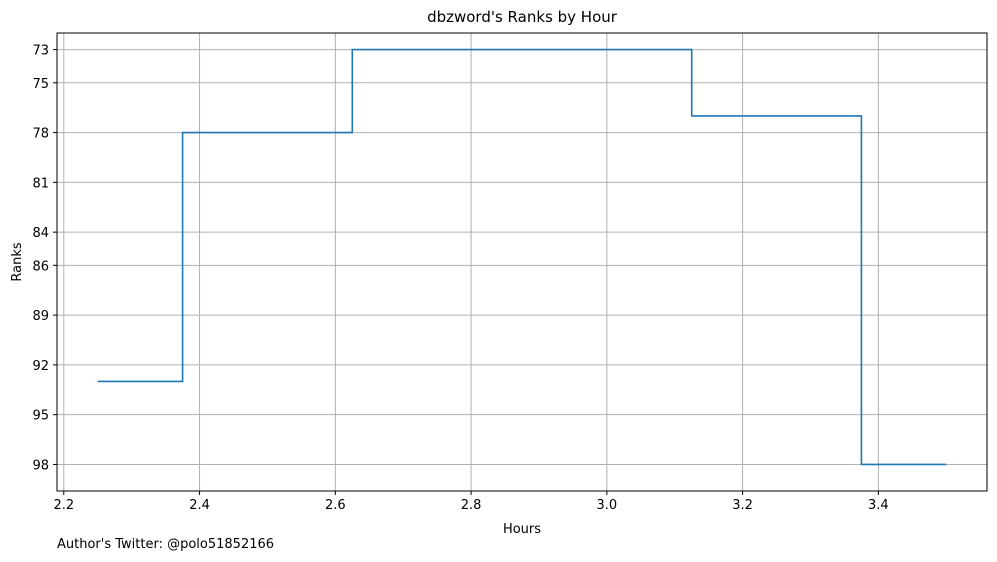 The height and width of the screenshot is (562, 997). Describe the element at coordinates (742, 505) in the screenshot. I see `x-tick-label: 3.2` at that location.